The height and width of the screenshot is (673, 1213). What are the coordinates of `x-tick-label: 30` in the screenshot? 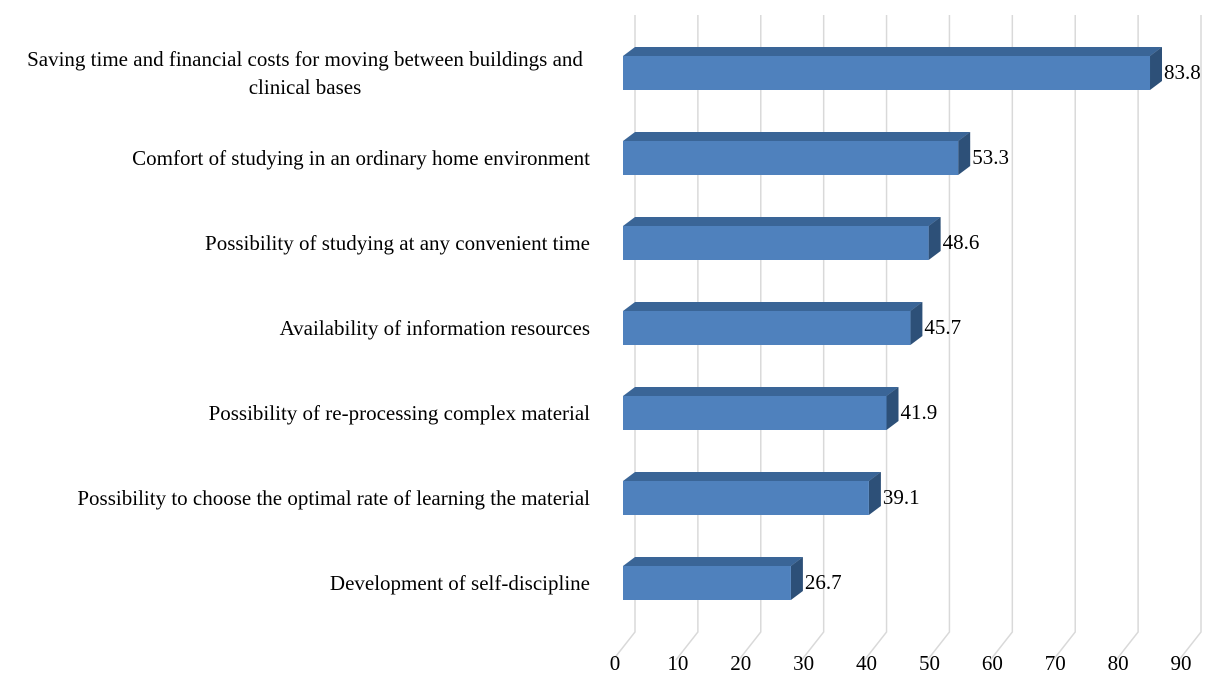 It's located at (803, 662).